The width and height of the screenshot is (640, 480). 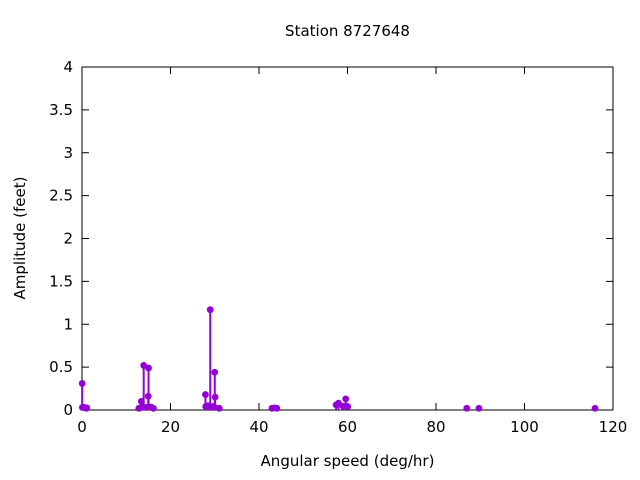 I want to click on y-tick-label: 3, so click(x=68, y=153).